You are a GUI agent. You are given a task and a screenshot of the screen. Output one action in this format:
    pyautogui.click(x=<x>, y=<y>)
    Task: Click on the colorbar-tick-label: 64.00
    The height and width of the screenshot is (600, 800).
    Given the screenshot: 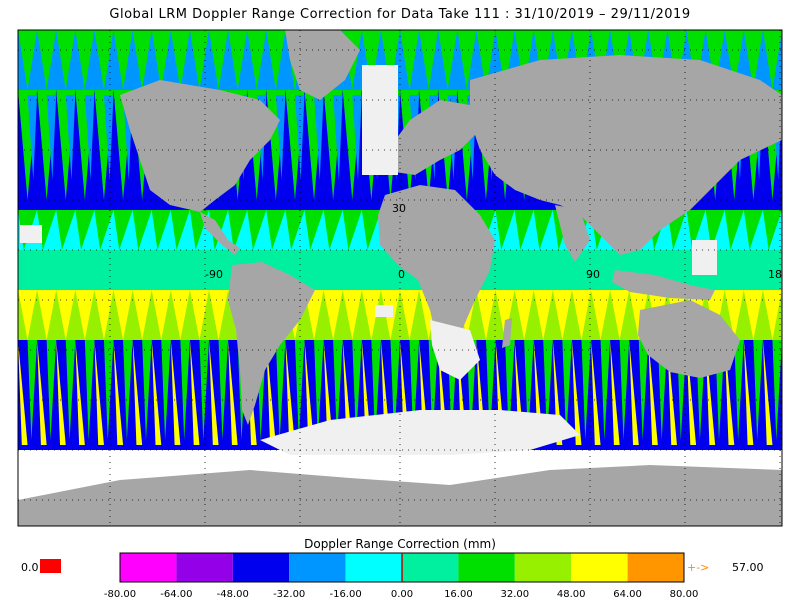 What is the action you would take?
    pyautogui.click(x=627, y=594)
    